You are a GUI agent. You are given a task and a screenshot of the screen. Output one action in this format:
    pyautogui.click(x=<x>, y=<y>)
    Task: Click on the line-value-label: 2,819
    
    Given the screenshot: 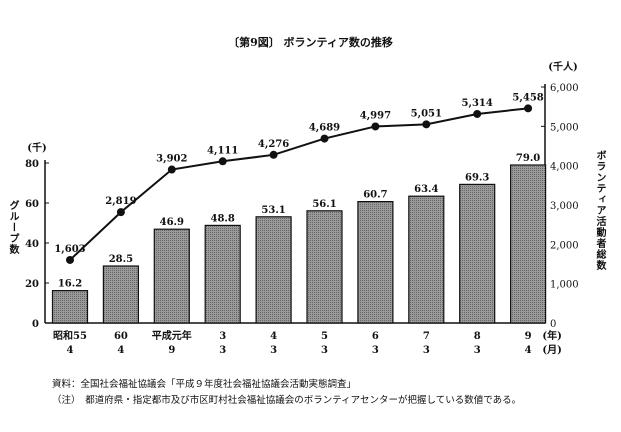 What is the action you would take?
    pyautogui.click(x=120, y=201)
    